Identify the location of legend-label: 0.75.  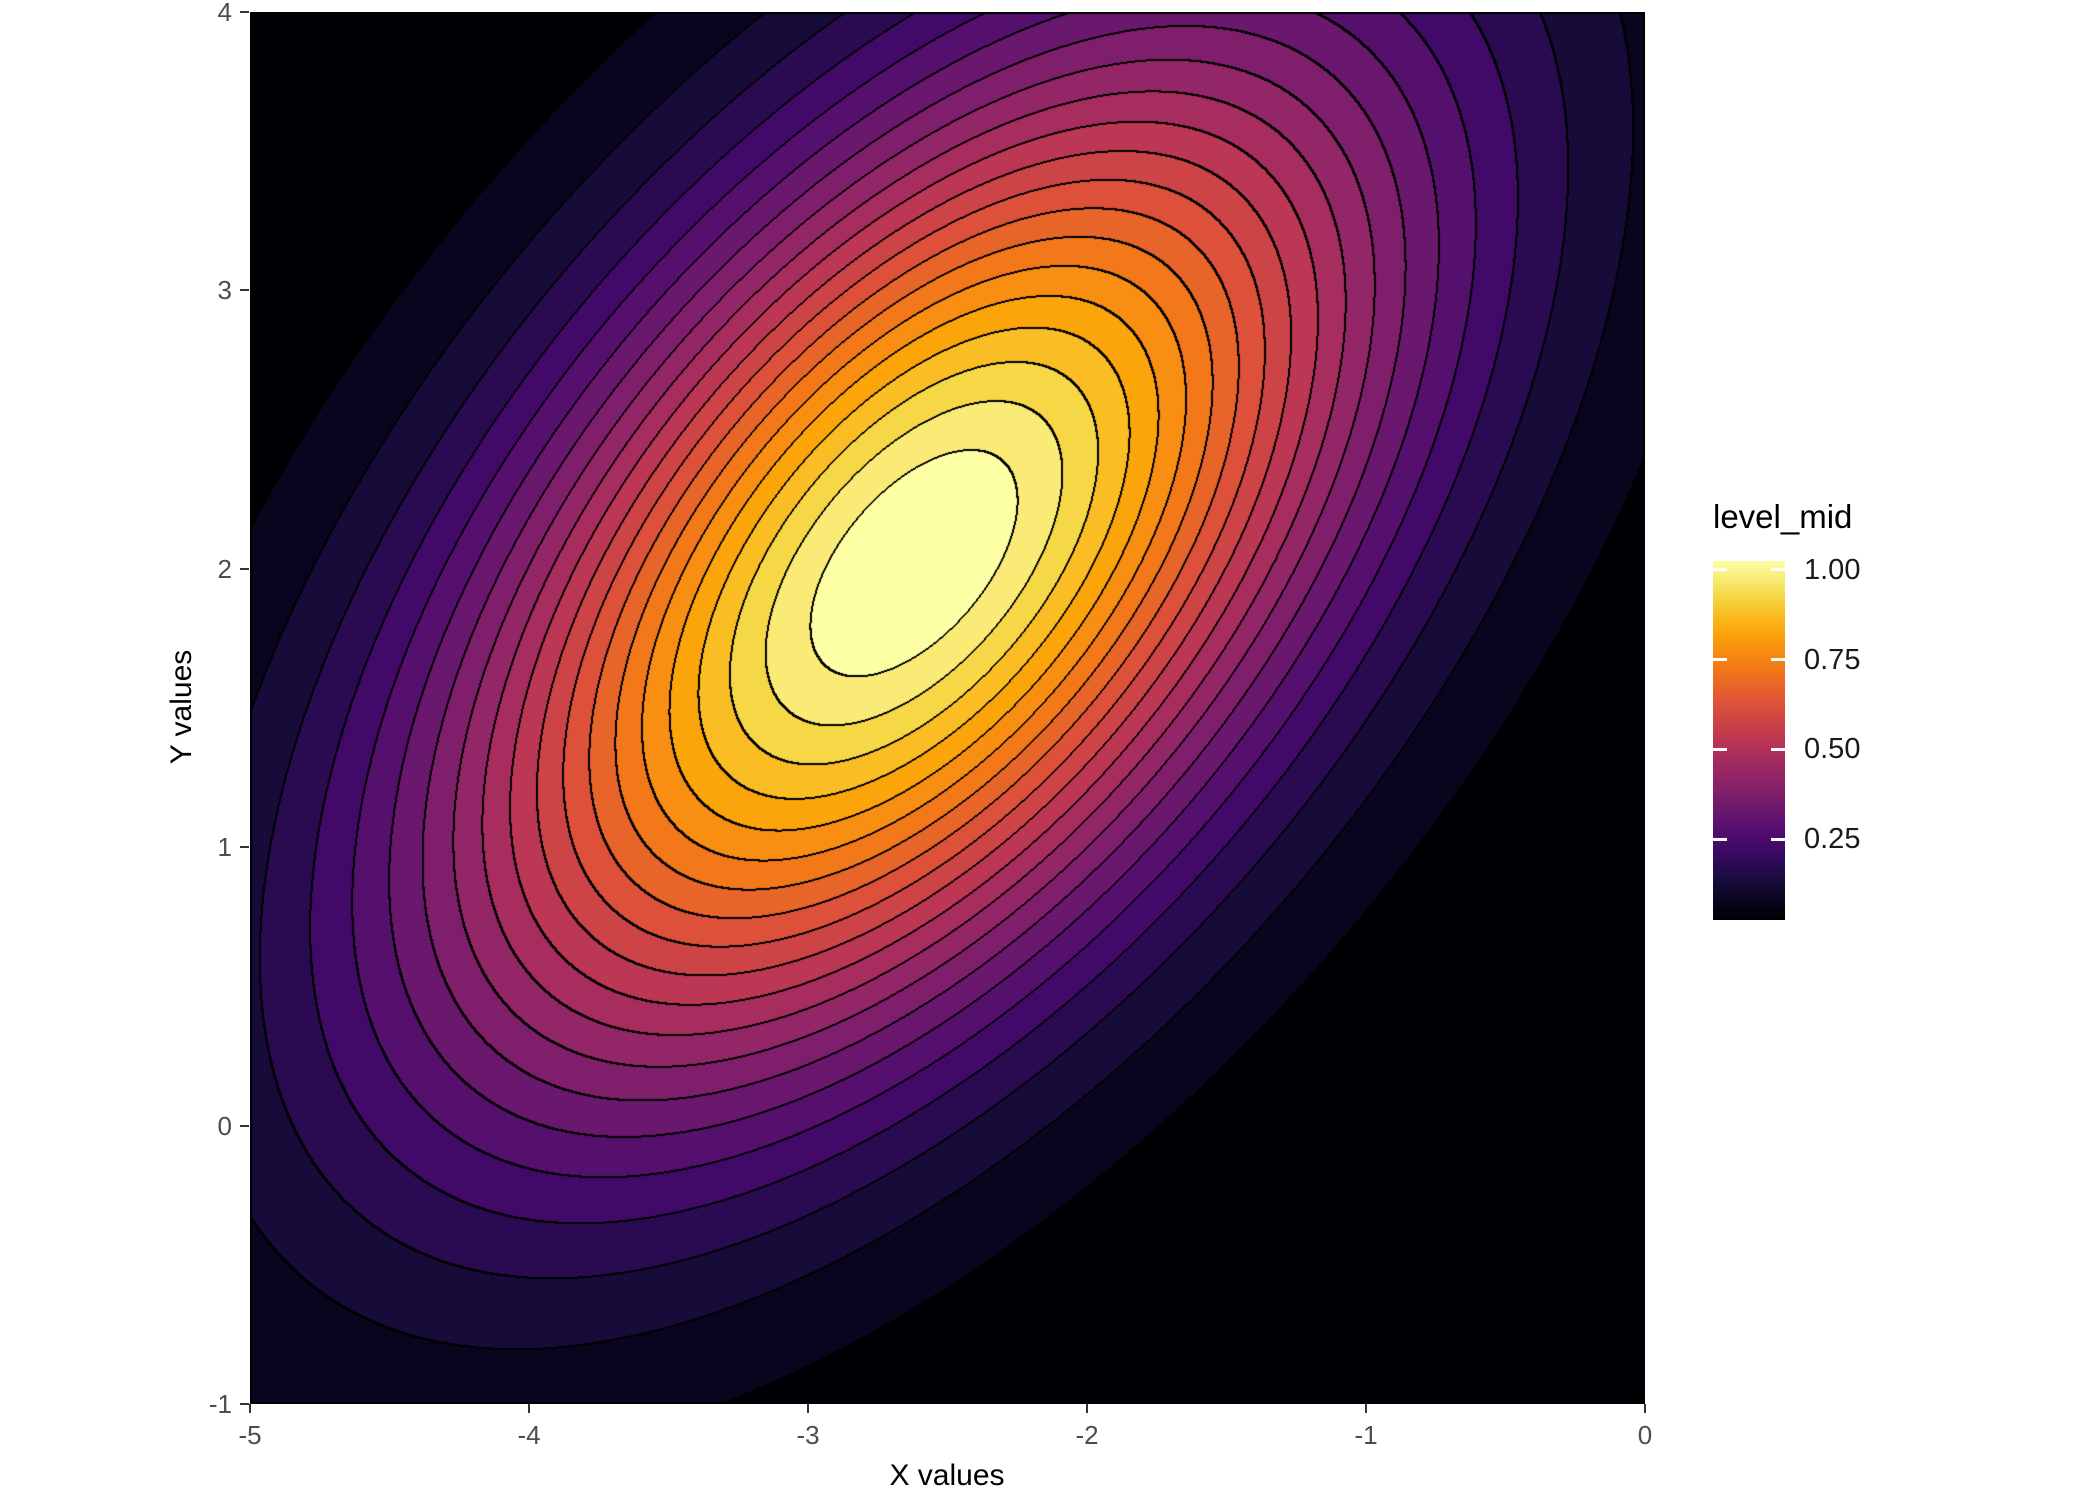
(1832, 659).